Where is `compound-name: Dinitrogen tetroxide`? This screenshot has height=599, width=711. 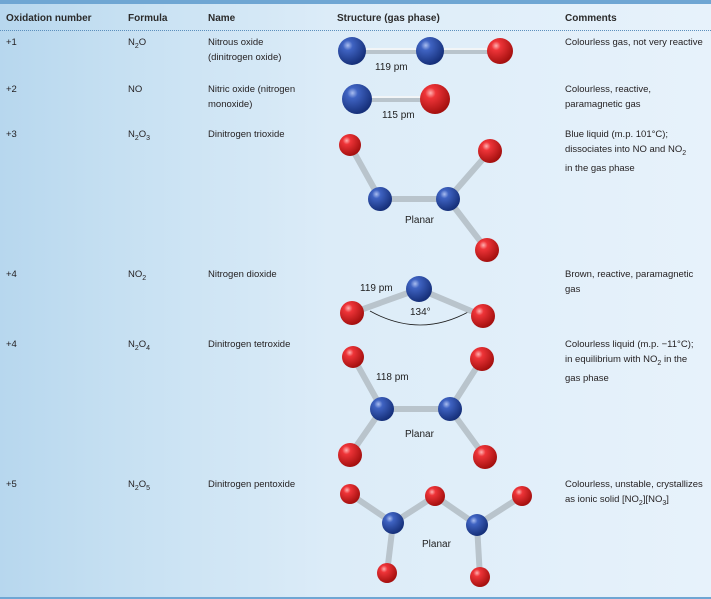 compound-name: Dinitrogen tetroxide is located at coordinates (249, 344).